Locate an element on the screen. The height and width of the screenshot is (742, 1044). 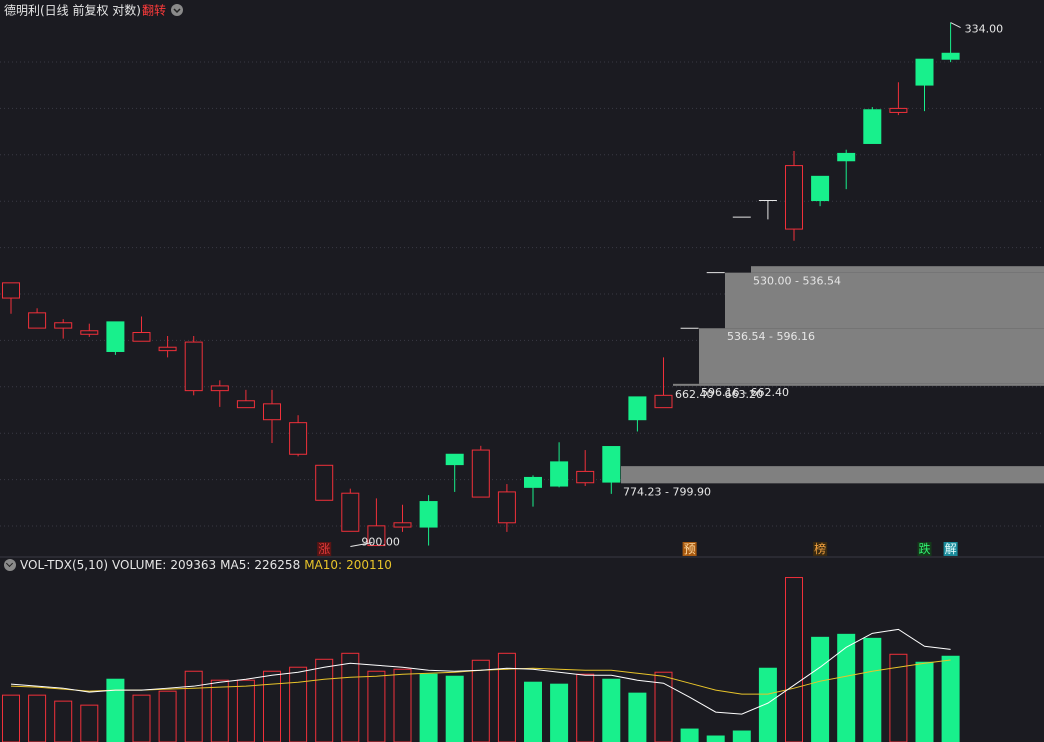
gap-zone-label: 536.54 - 596.16 is located at coordinates (771, 336).